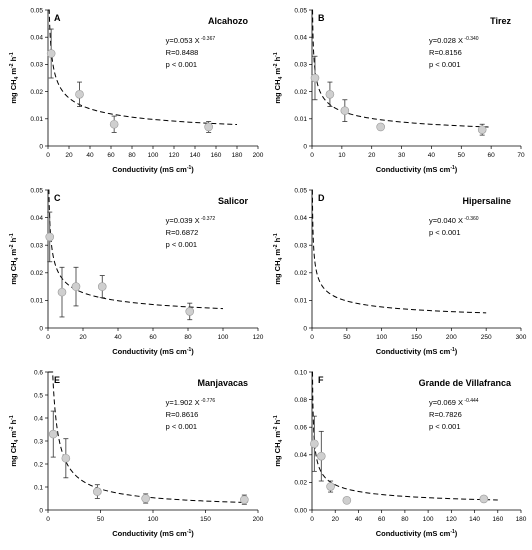  What do you see at coordinates (521, 337) in the screenshot?
I see `x-tick-label: 300` at bounding box center [521, 337].